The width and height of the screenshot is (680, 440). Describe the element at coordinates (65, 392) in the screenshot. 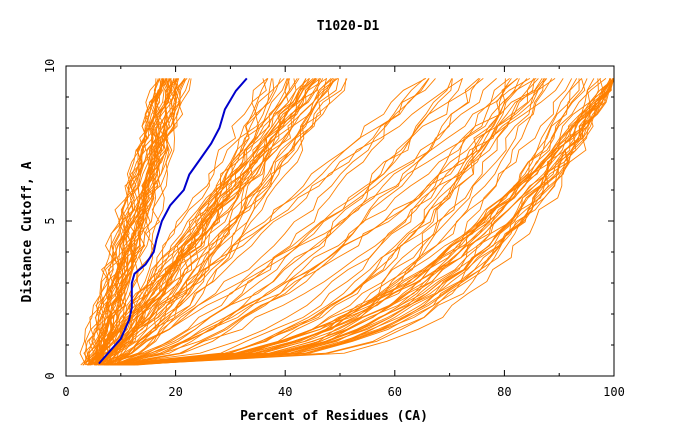

I see `x-tick-label: 0` at that location.